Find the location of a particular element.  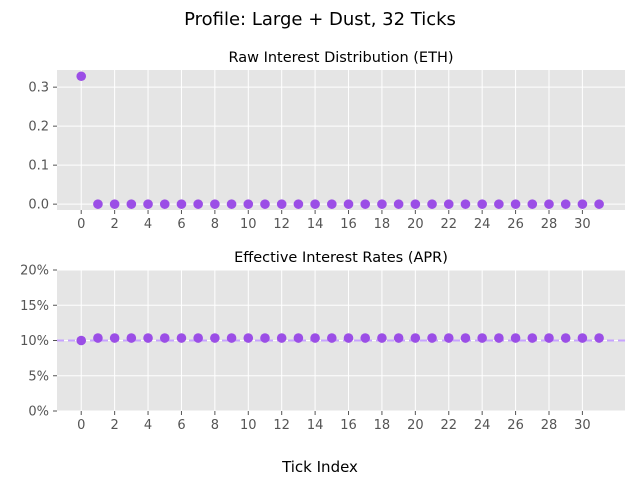

figure-title: Profile: Large + Dust, 32 Ticks is located at coordinates (320, 19).